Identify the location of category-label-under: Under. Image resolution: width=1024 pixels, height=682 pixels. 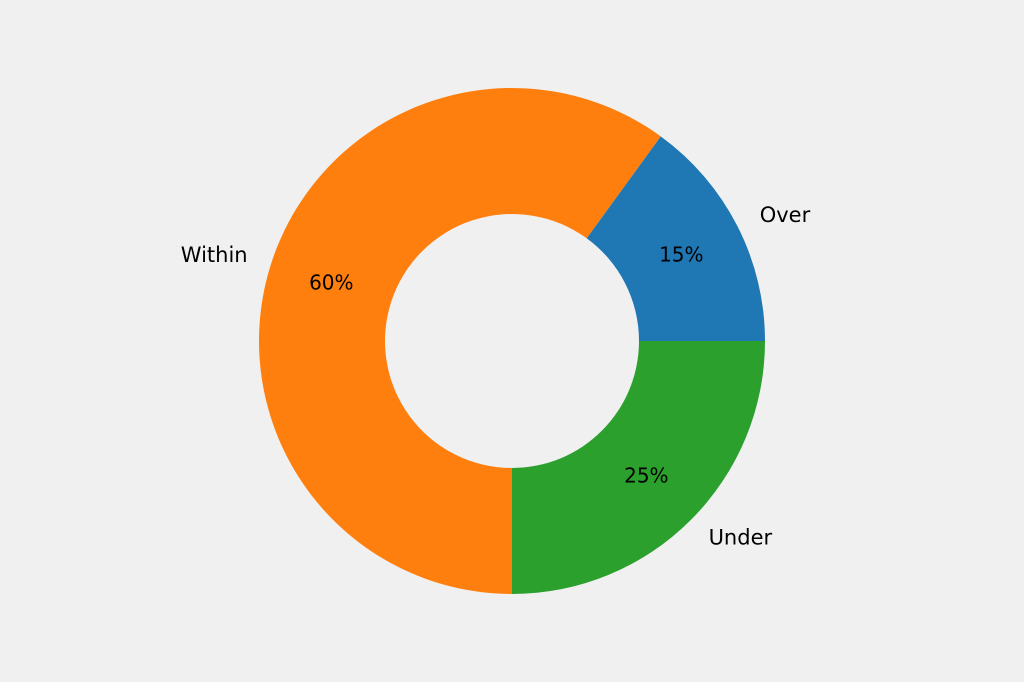
(741, 538).